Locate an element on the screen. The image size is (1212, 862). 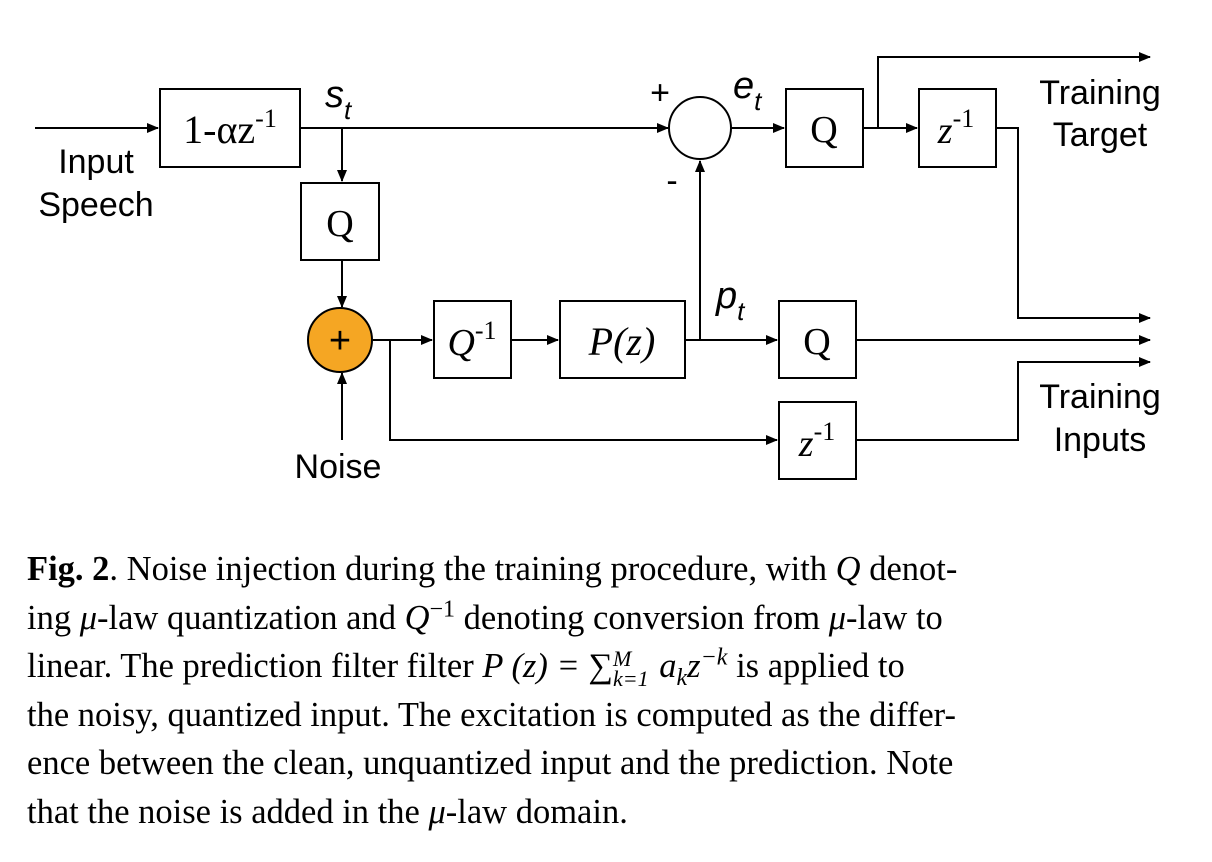
caption-label: Fig. 2 is located at coordinates (68, 569).